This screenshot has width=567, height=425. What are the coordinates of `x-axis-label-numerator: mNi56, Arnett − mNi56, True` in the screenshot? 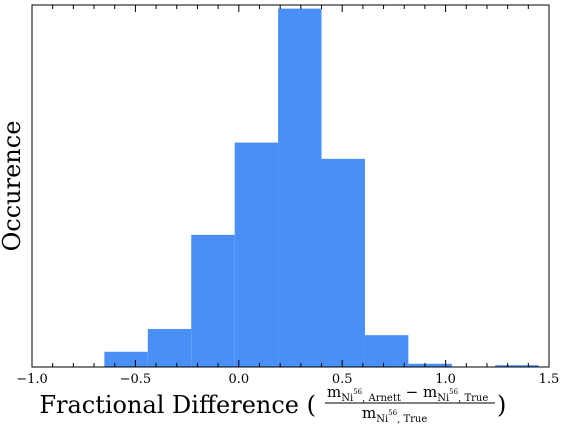 It's located at (407, 393).